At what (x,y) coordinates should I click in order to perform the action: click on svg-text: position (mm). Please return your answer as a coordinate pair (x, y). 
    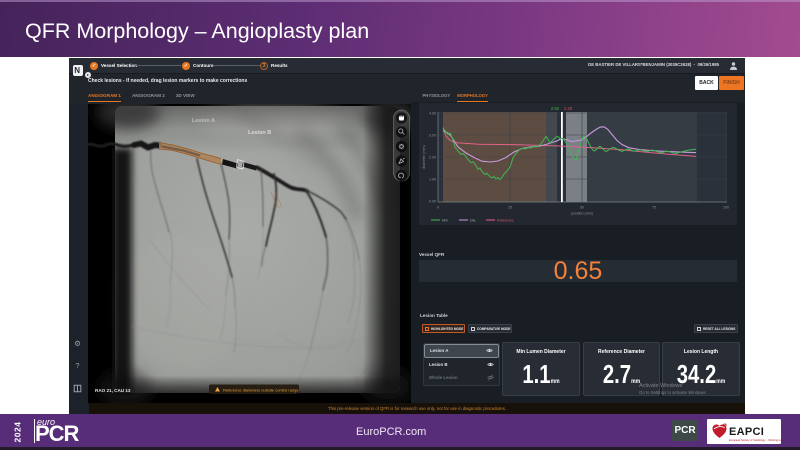
    Looking at the image, I should click on (582, 214).